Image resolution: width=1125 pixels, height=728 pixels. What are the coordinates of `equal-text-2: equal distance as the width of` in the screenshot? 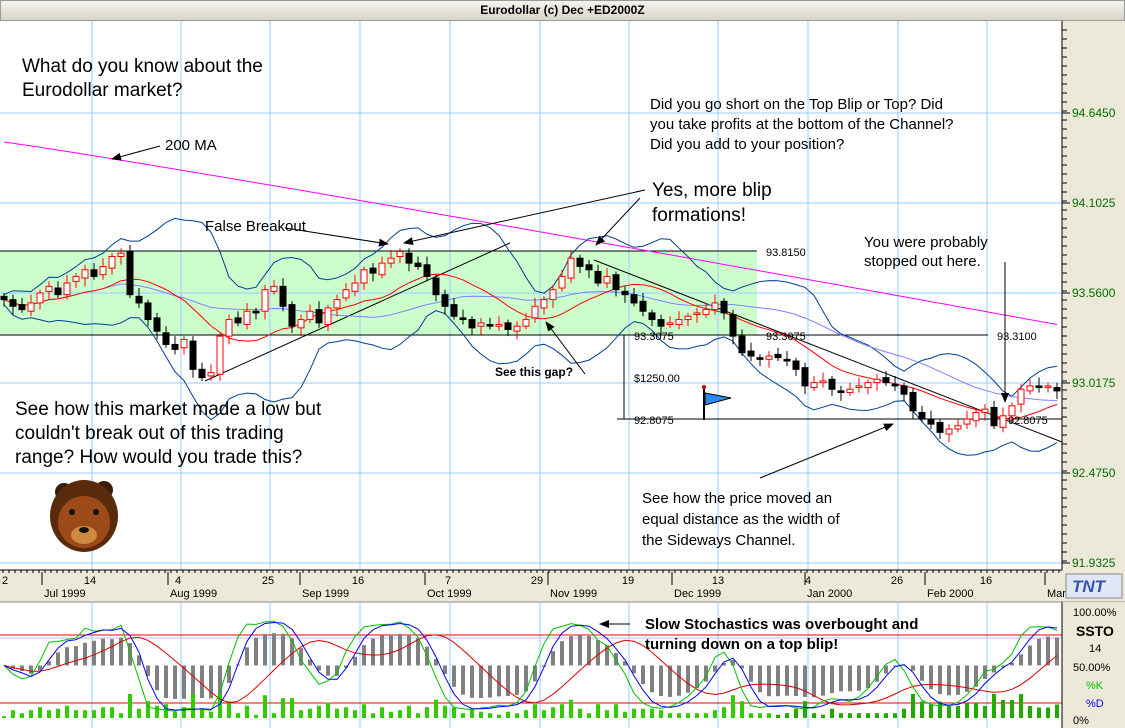 It's located at (741, 519).